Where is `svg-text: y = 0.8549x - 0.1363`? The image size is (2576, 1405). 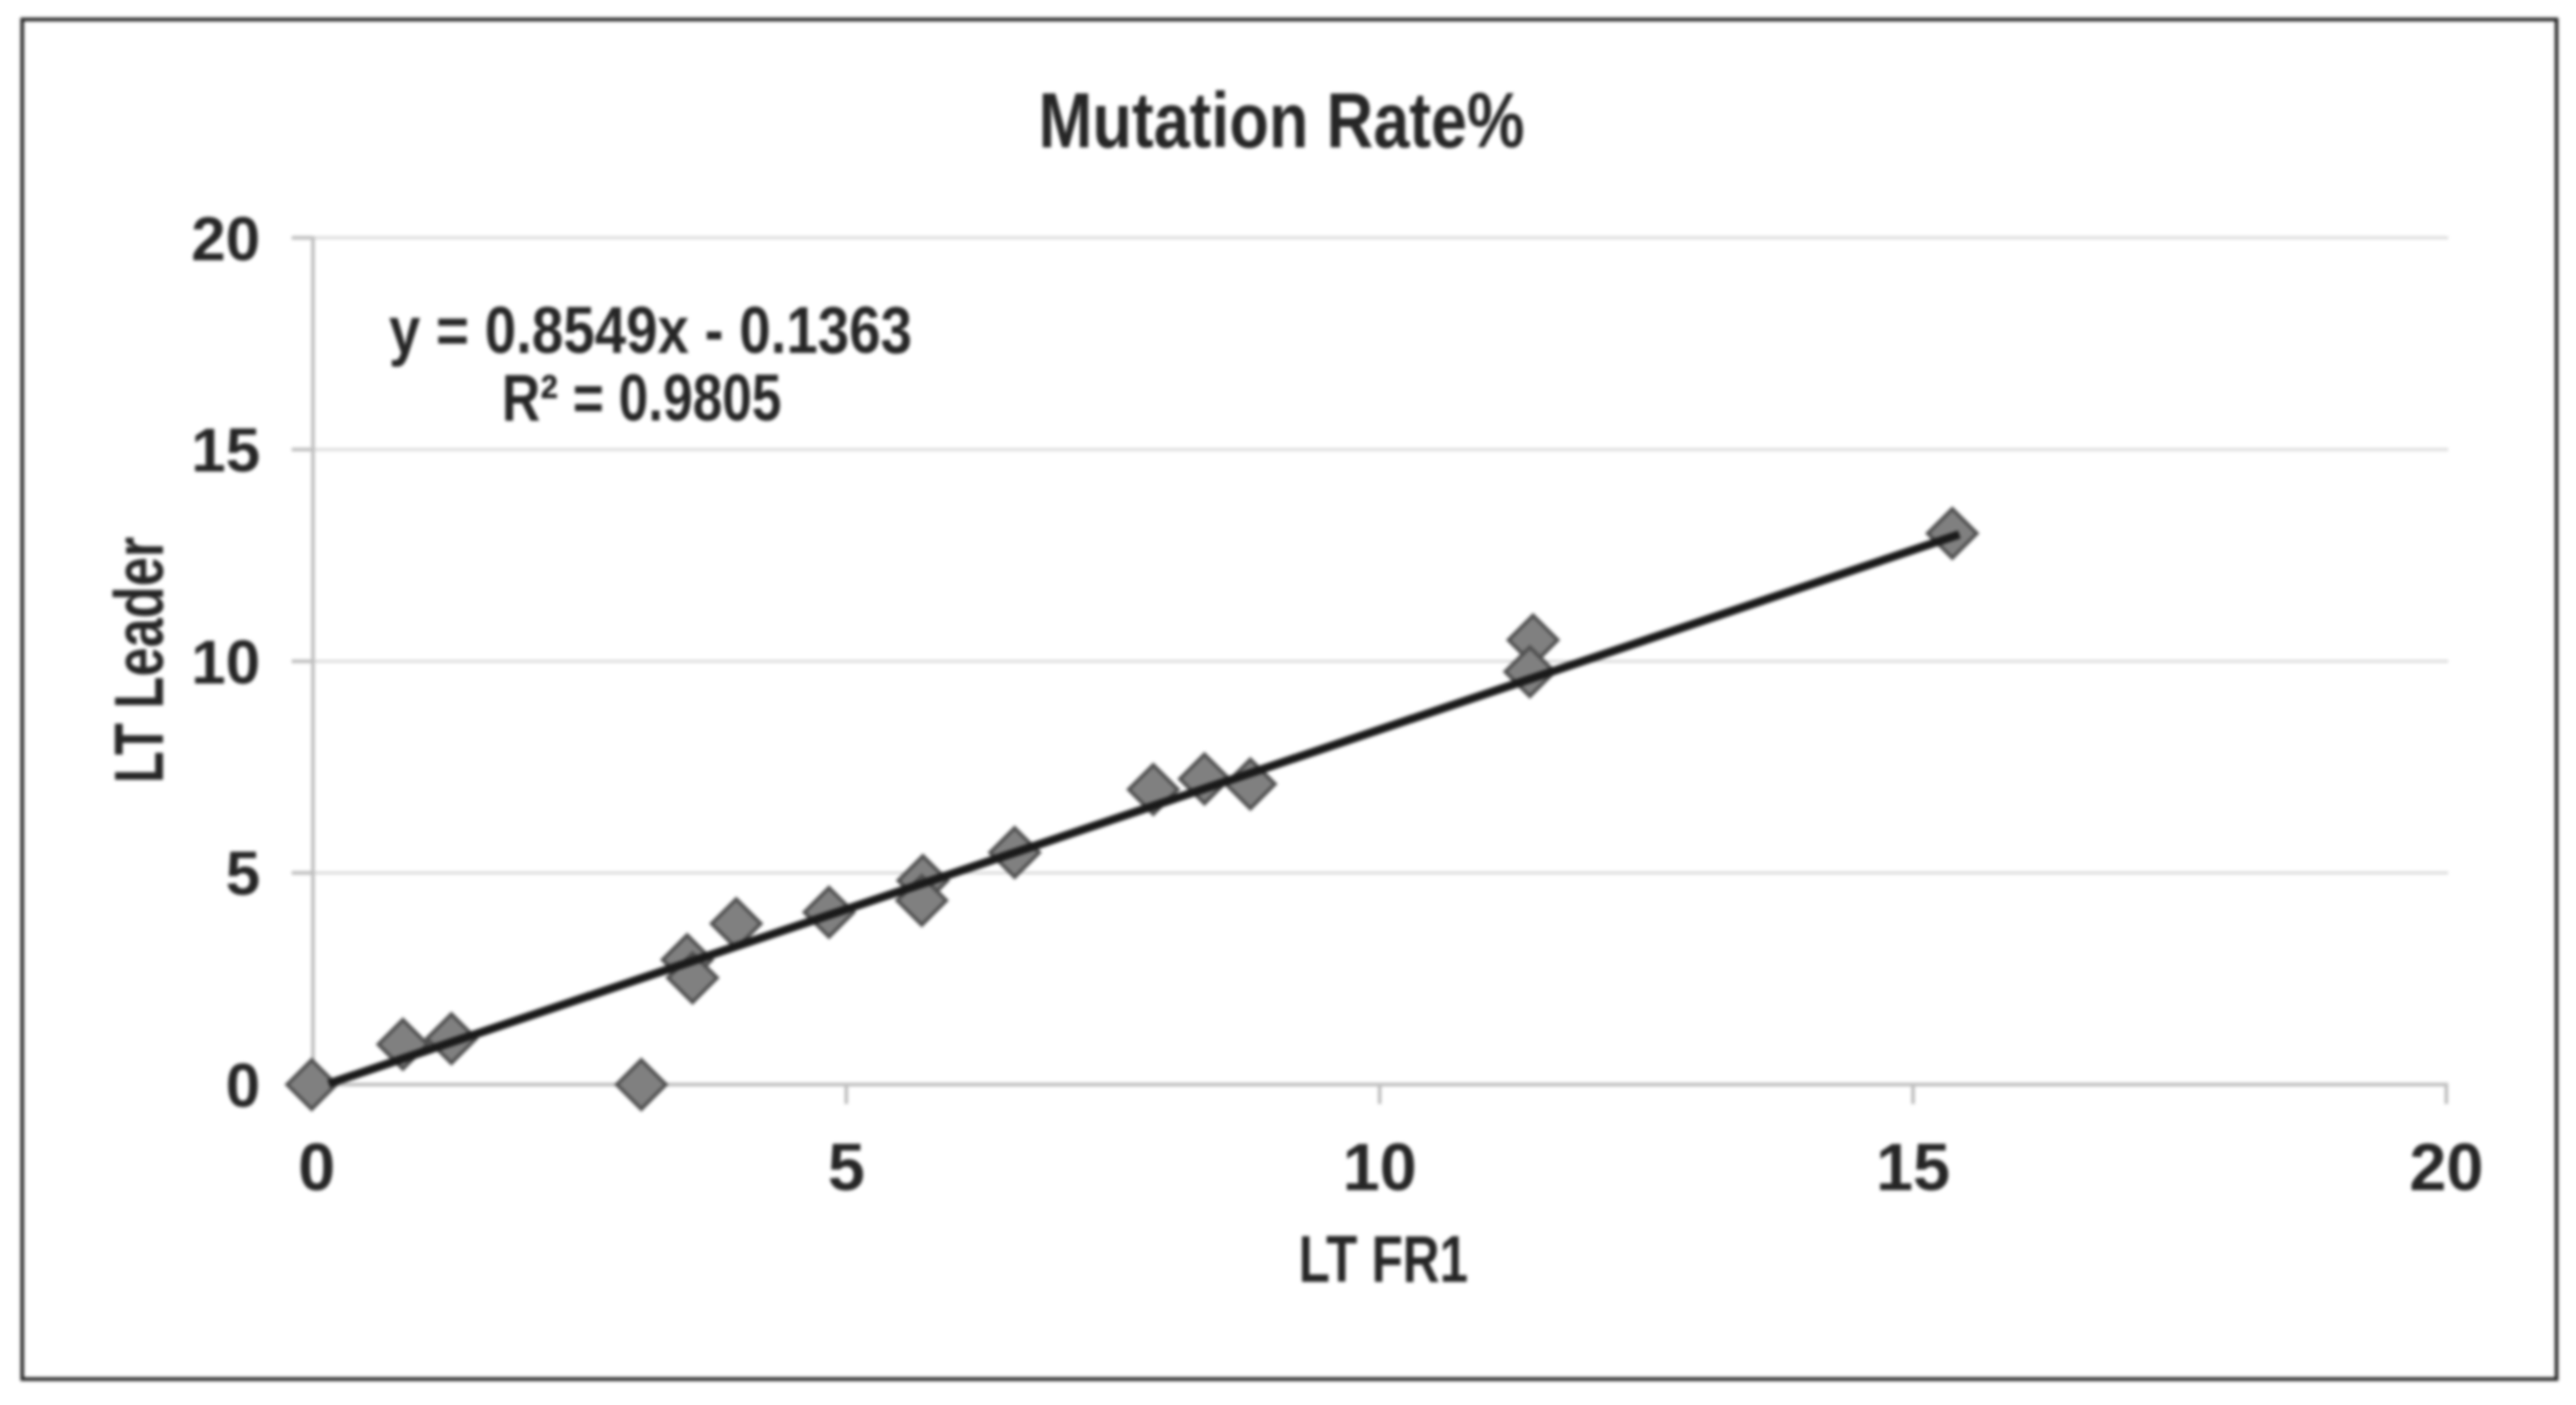 svg-text: y = 0.8549x - 0.1363 is located at coordinates (651, 331).